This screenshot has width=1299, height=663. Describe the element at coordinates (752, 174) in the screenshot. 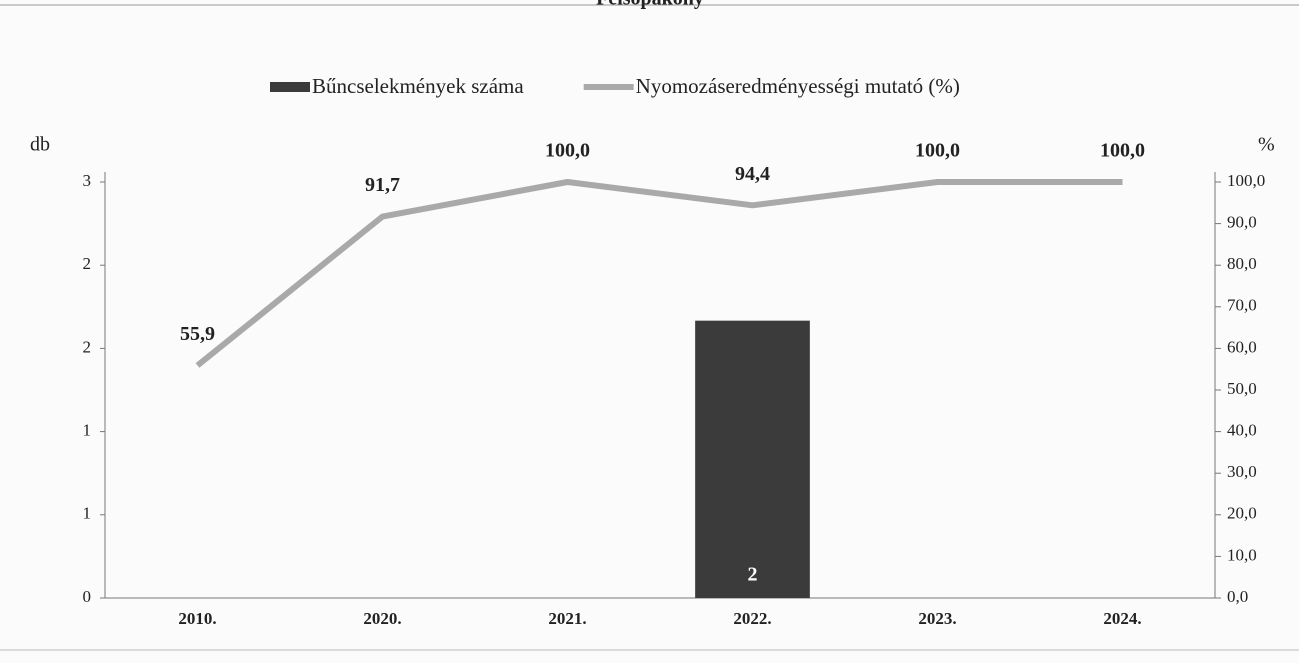

I see `line-value-label: 94,4` at that location.